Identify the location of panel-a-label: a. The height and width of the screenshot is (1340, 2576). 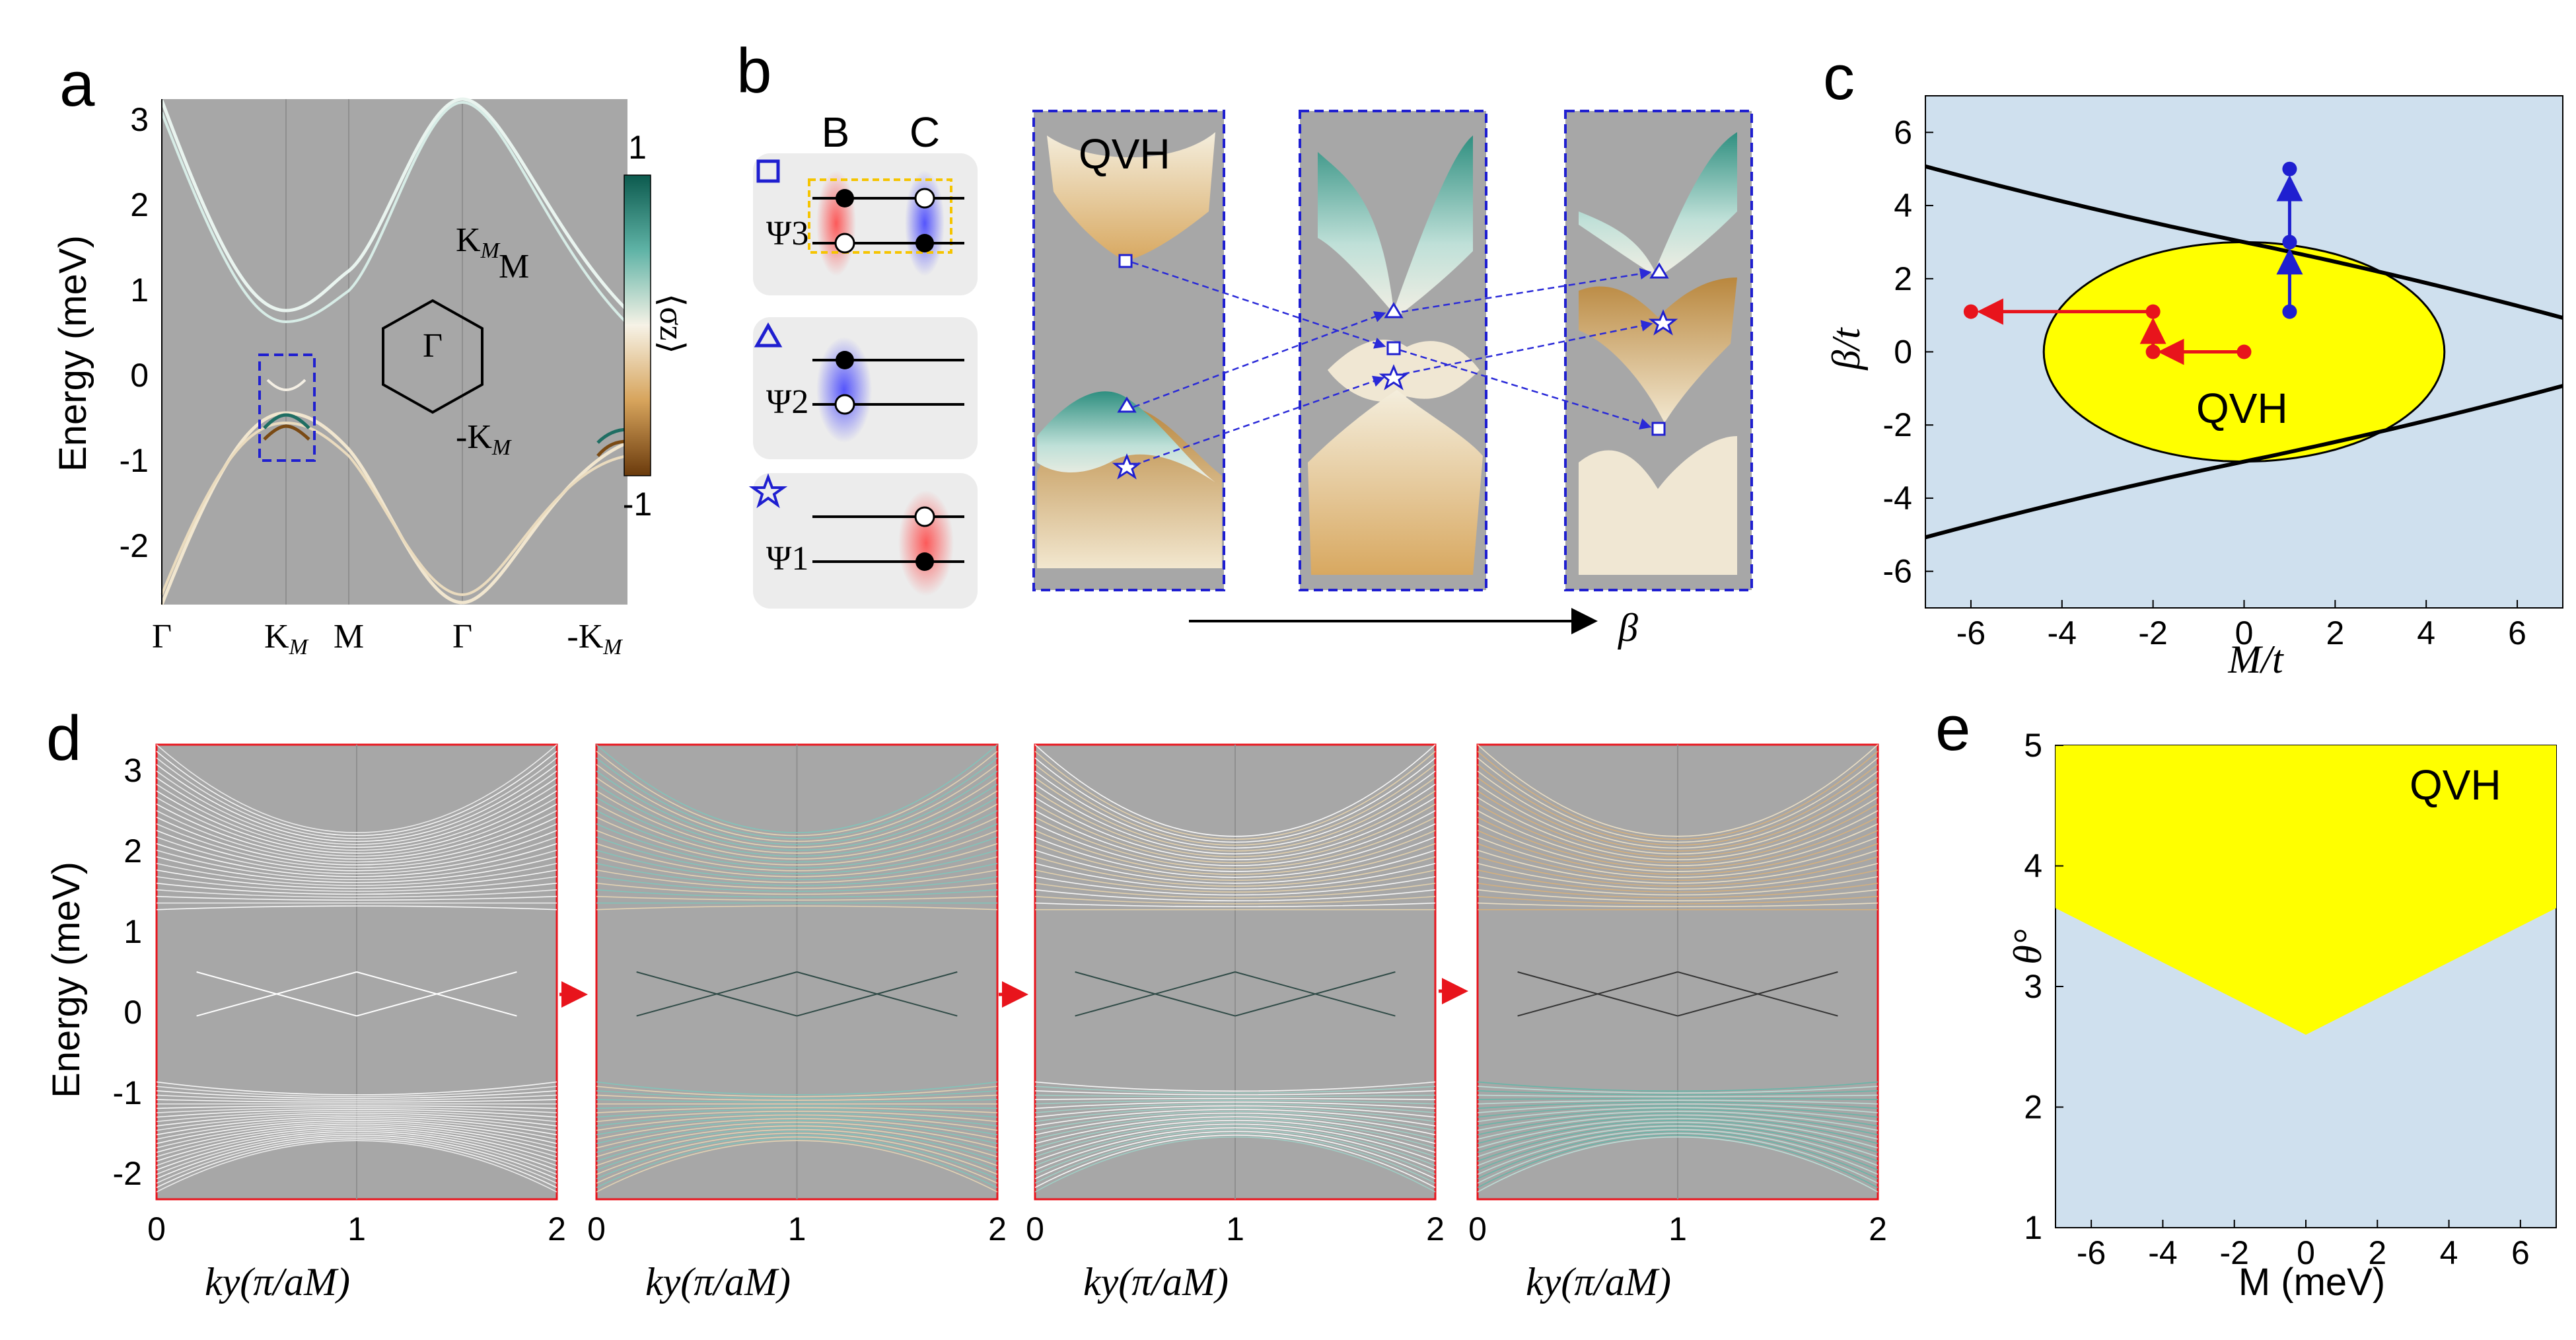
(77, 84).